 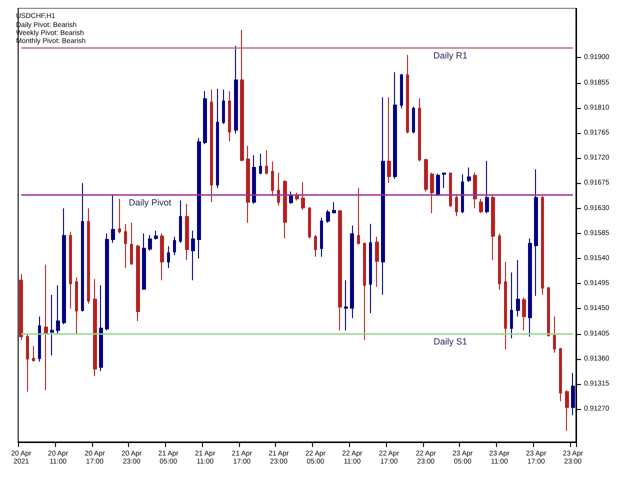 I want to click on ref-line-label: Daily S1, so click(x=451, y=341).